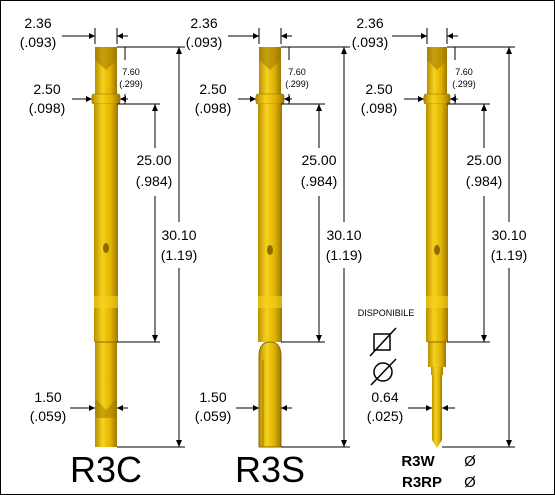 This screenshot has height=495, width=555. What do you see at coordinates (386, 313) in the screenshot?
I see `availability-label: DISPONIBILE` at bounding box center [386, 313].